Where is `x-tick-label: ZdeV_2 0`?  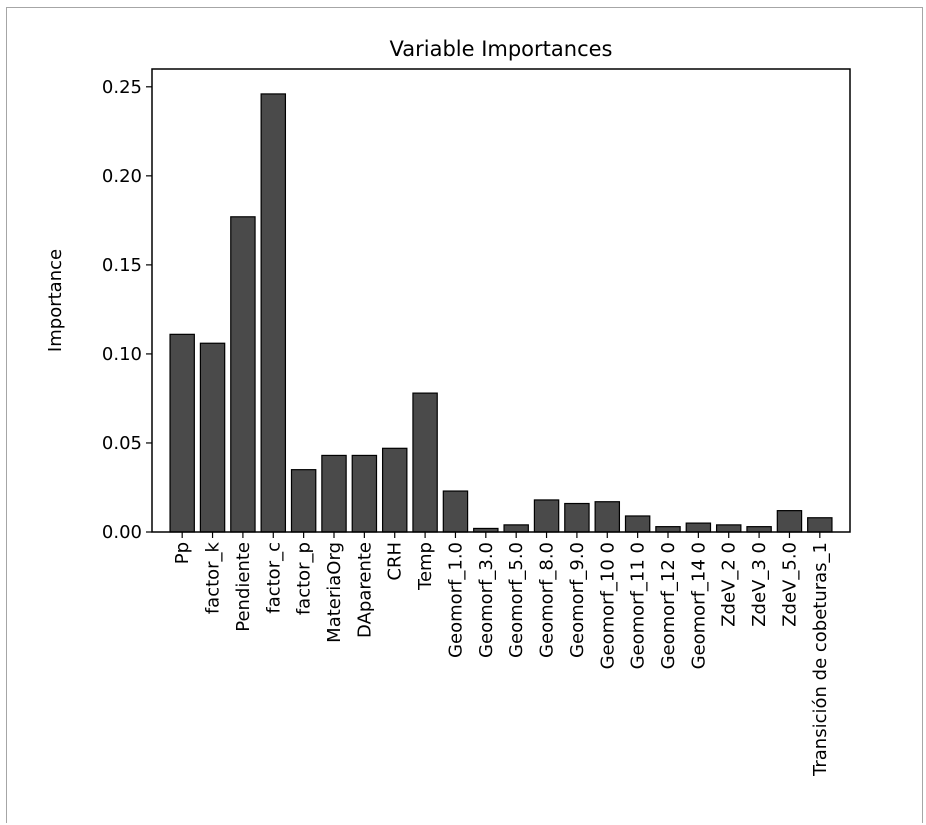 x-tick-label: ZdeV_2 0 is located at coordinates (729, 584).